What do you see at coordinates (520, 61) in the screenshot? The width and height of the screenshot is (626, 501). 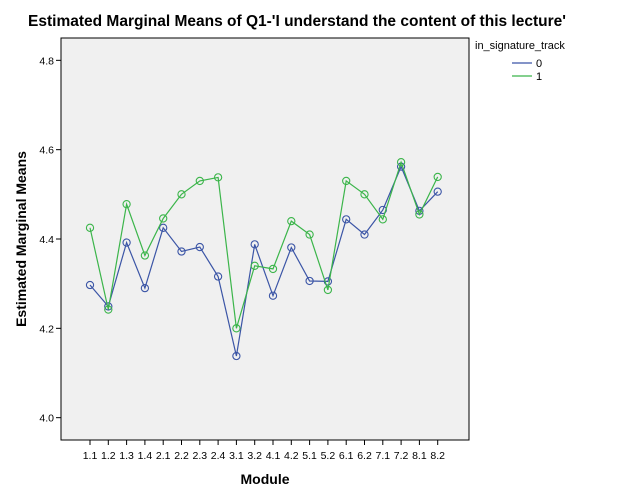 I see `legend: in_signature_track 01` at bounding box center [520, 61].